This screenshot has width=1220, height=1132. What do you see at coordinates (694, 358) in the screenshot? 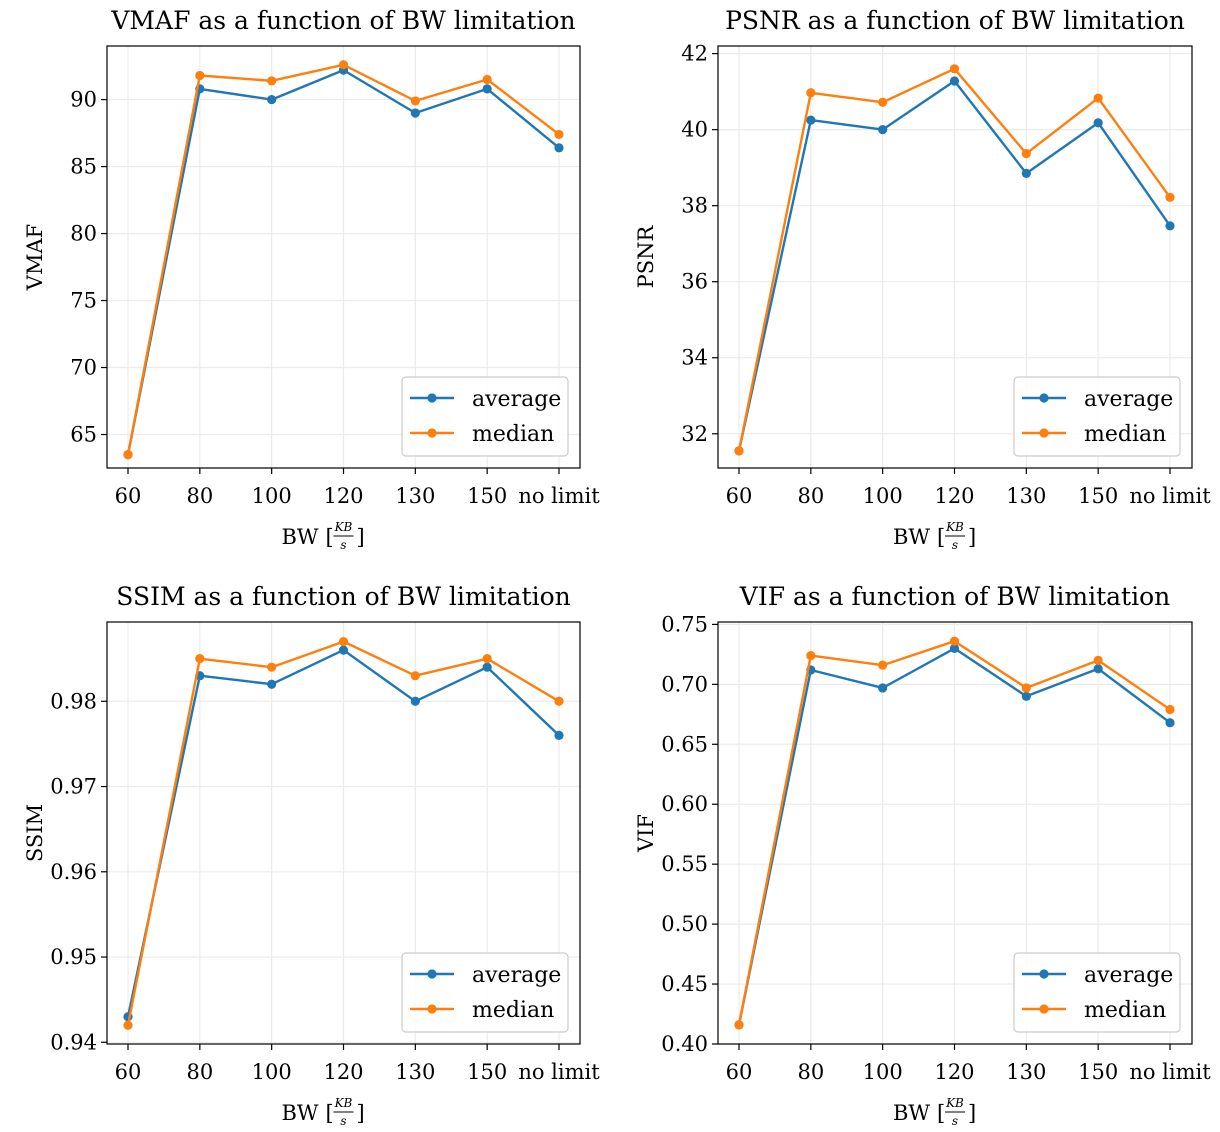
I see `y-tick-label: 34` at bounding box center [694, 358].